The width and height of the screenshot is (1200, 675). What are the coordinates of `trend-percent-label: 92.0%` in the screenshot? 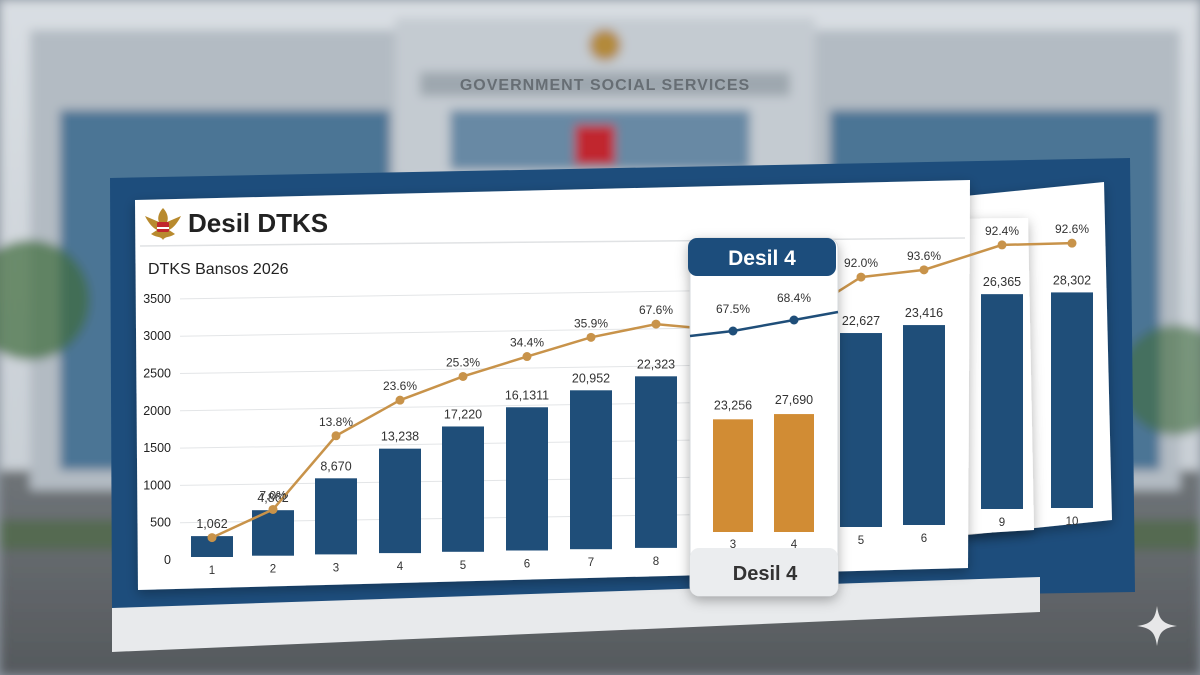 It's located at (861, 263).